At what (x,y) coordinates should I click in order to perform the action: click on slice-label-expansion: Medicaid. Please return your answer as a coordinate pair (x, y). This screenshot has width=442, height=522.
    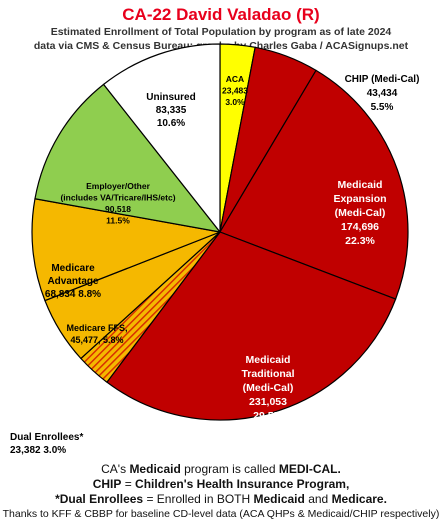
    Looking at the image, I should click on (360, 185).